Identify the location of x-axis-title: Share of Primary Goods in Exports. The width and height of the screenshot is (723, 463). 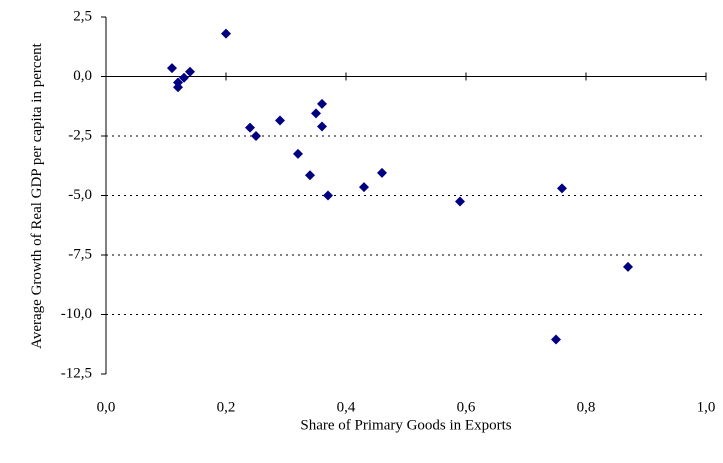
(405, 425).